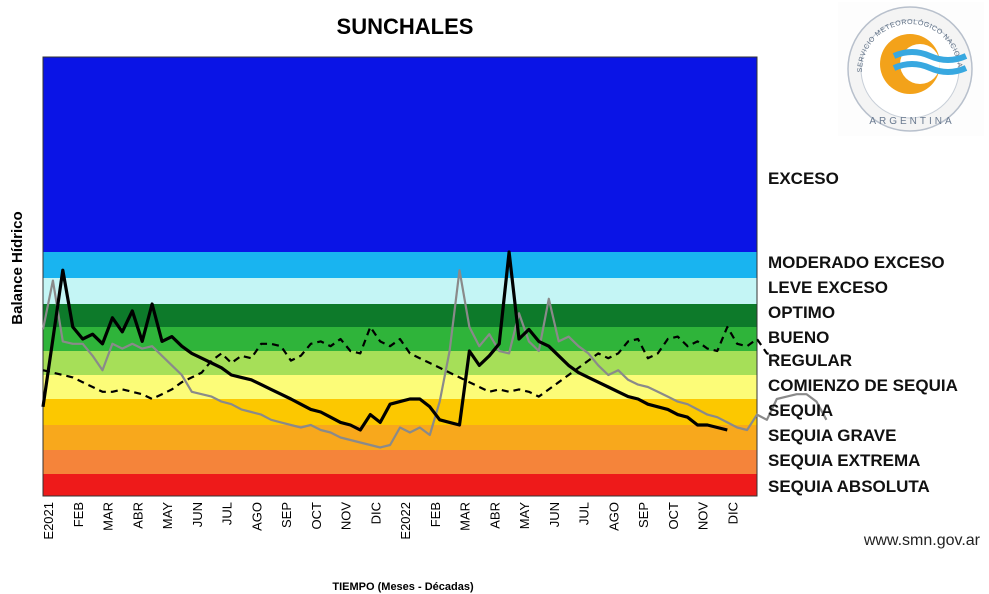 Image resolution: width=989 pixels, height=594 pixels. Describe the element at coordinates (48, 521) in the screenshot. I see `x-tick-label: E2021` at that location.